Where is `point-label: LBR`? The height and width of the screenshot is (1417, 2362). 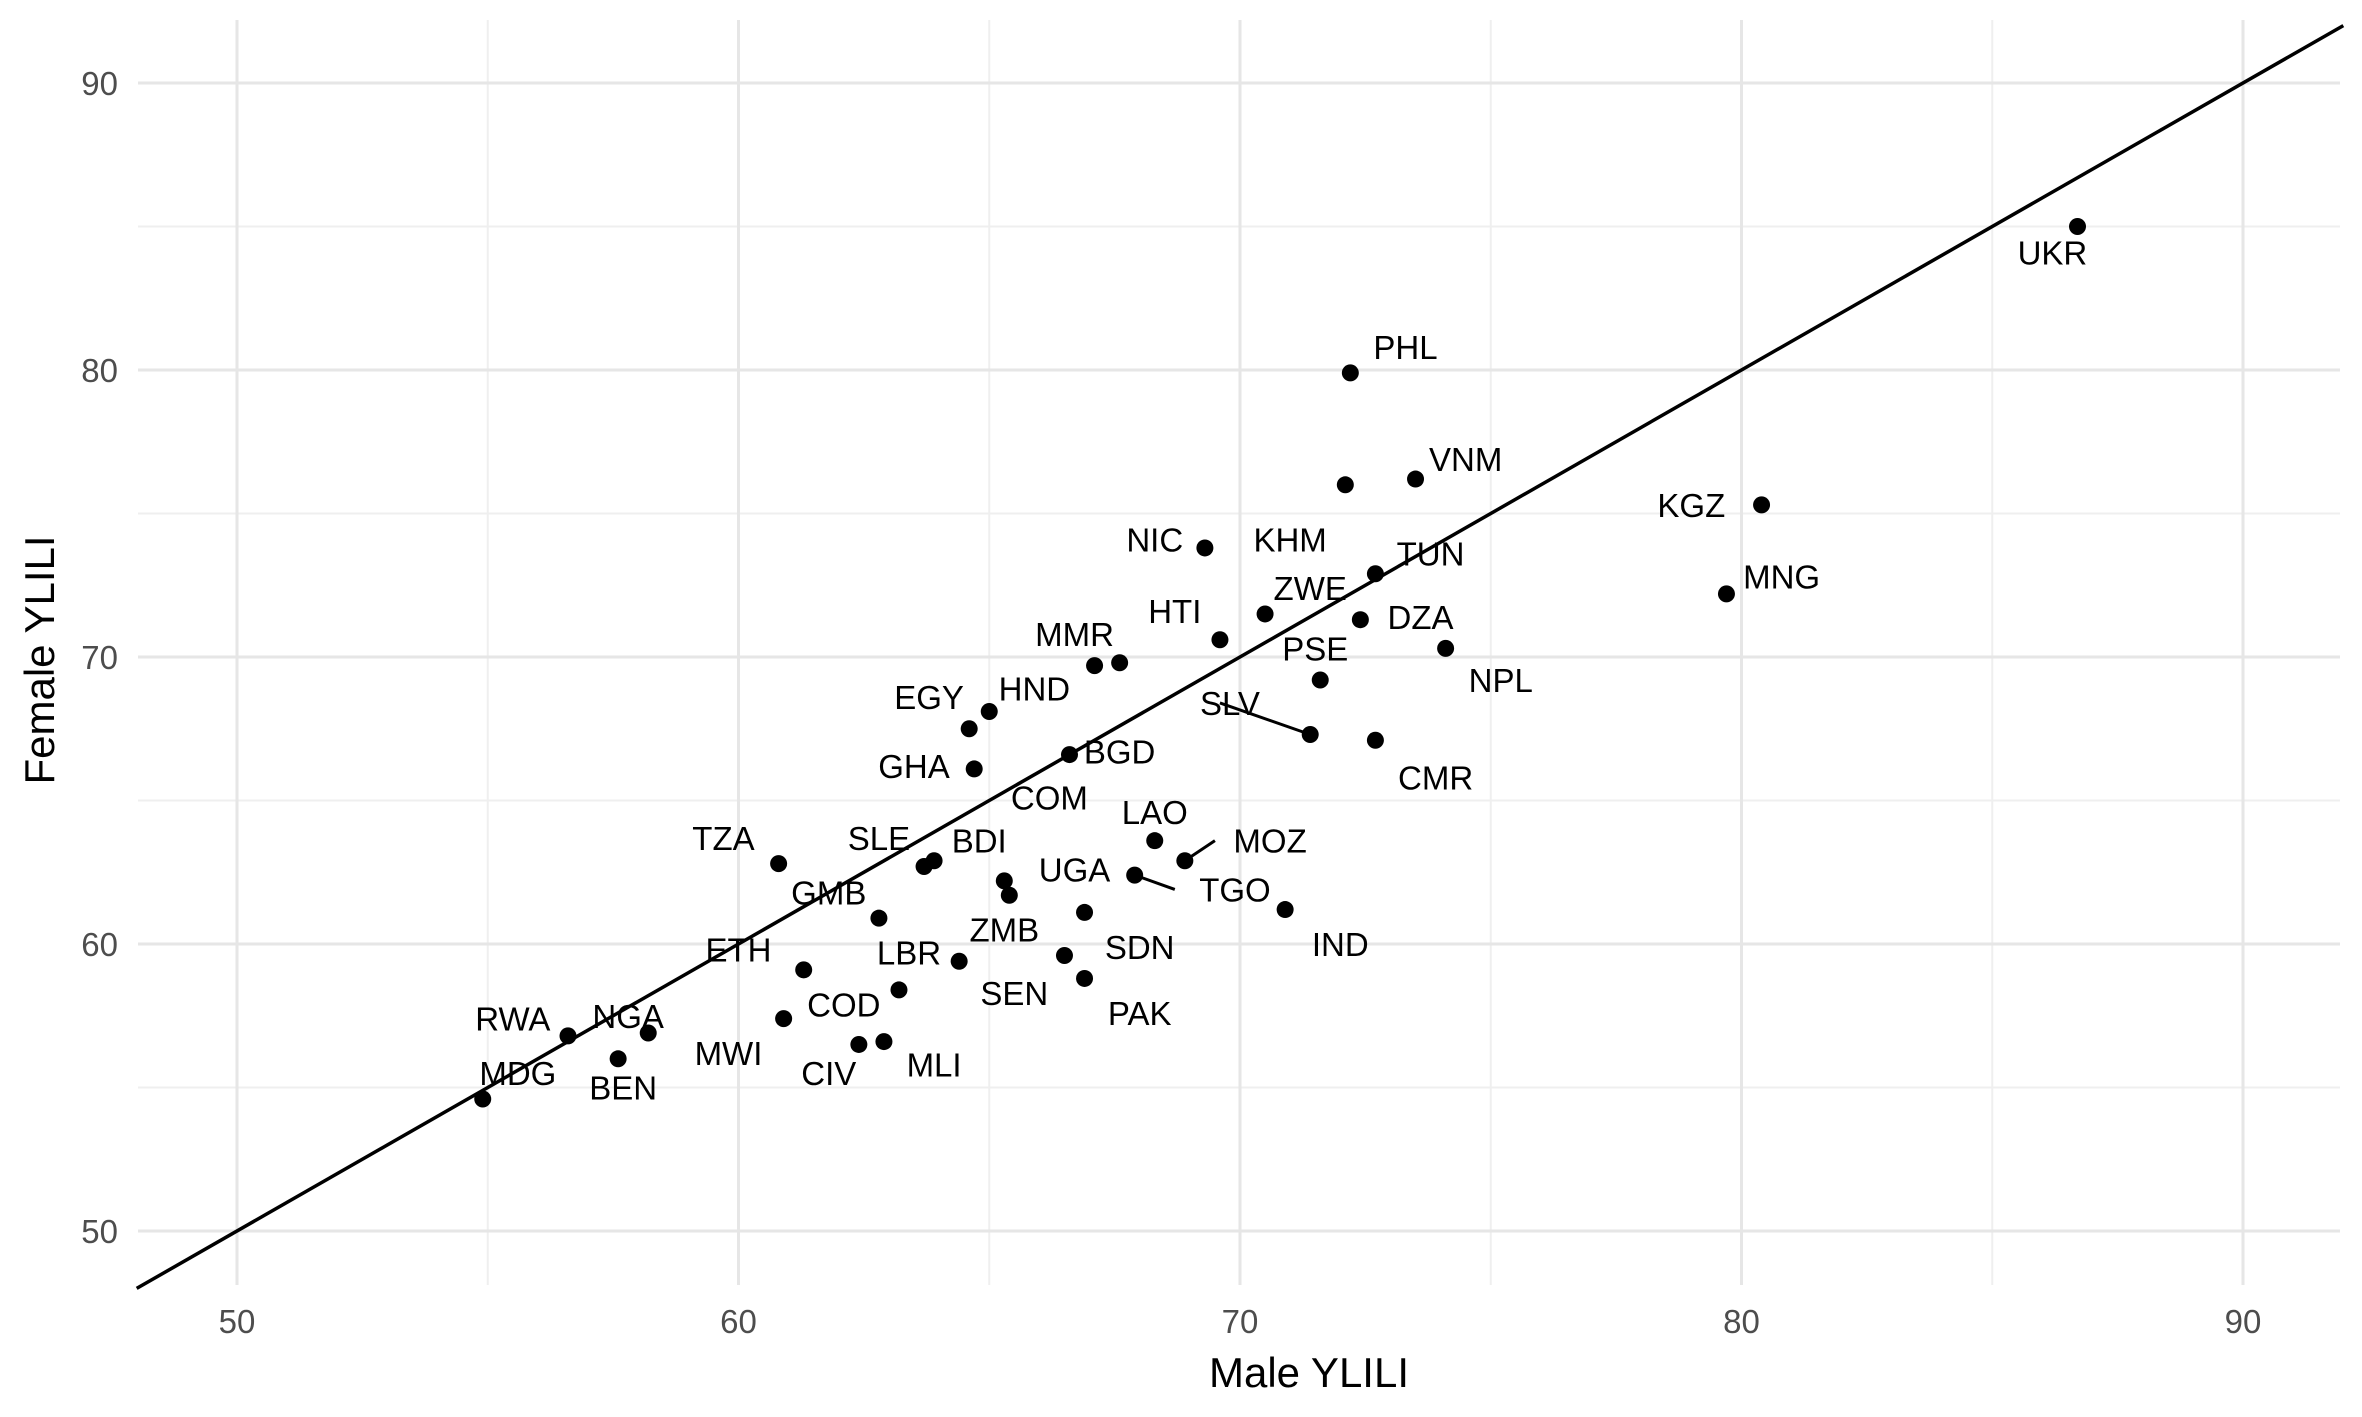
point-label: LBR is located at coordinates (909, 953).